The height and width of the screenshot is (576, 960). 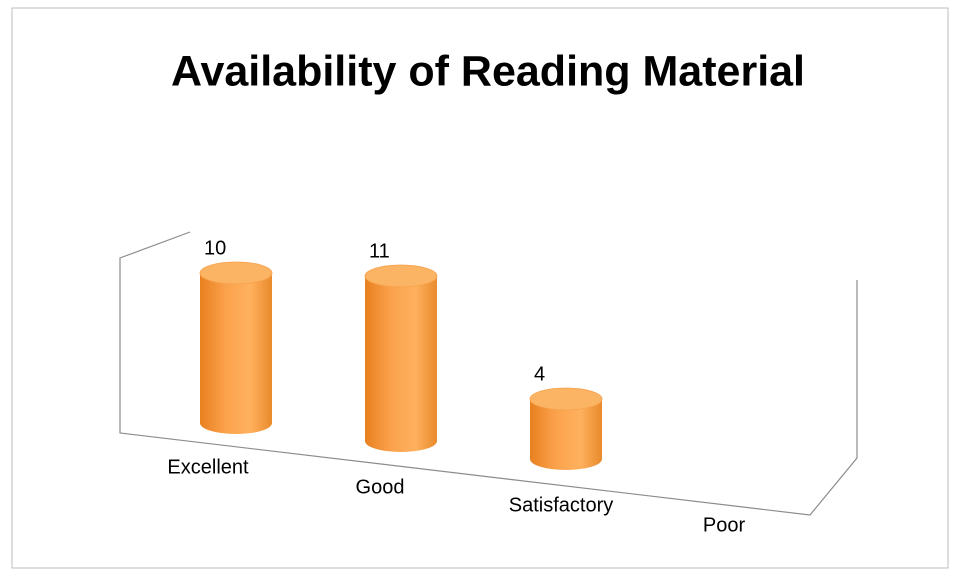 What do you see at coordinates (539, 374) in the screenshot?
I see `value-label: 4` at bounding box center [539, 374].